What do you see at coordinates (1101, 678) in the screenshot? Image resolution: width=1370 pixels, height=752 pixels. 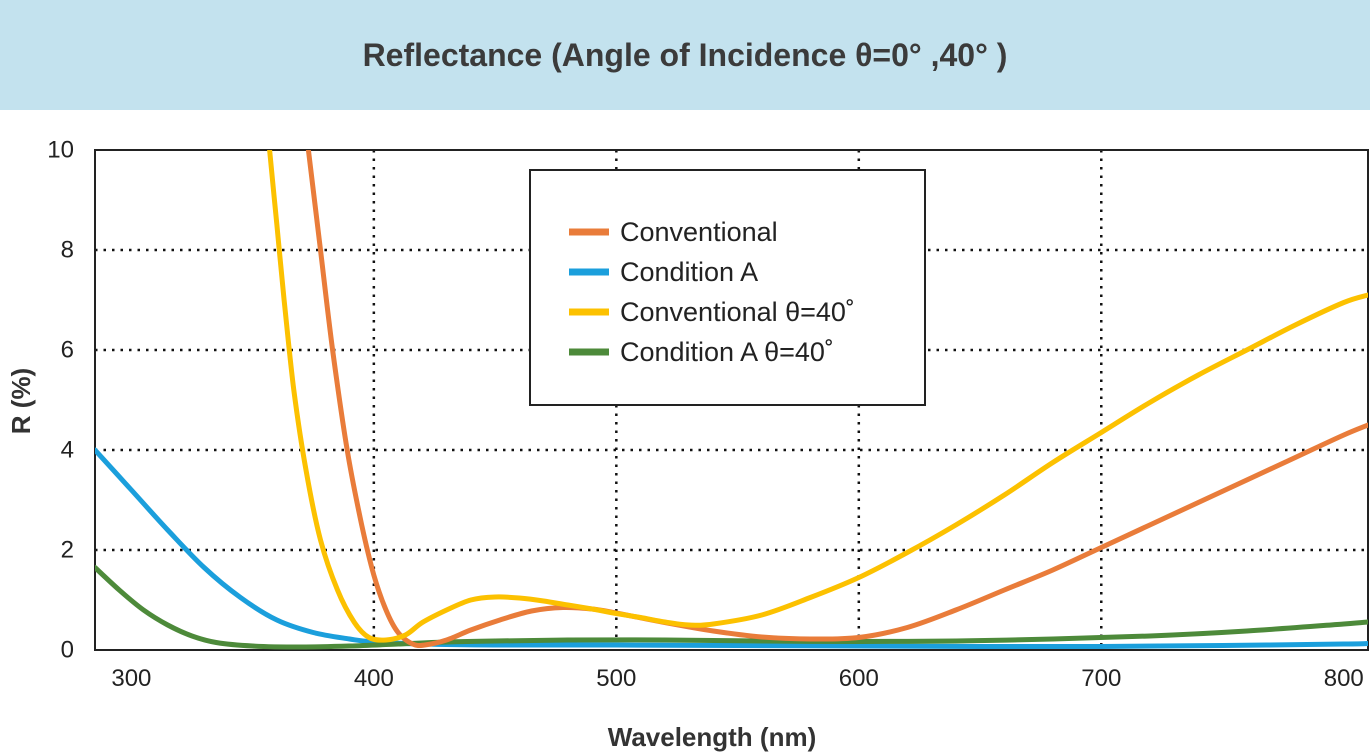 I see `x-tick-label: 700` at bounding box center [1101, 678].